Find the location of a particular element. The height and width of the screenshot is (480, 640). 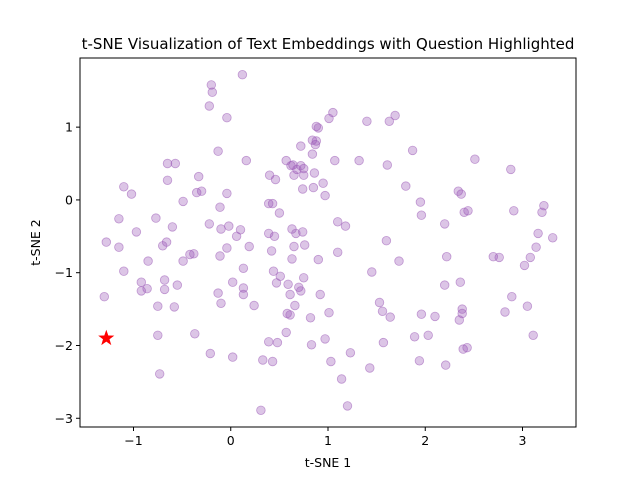

x-tick-label: 0 is located at coordinates (231, 440).